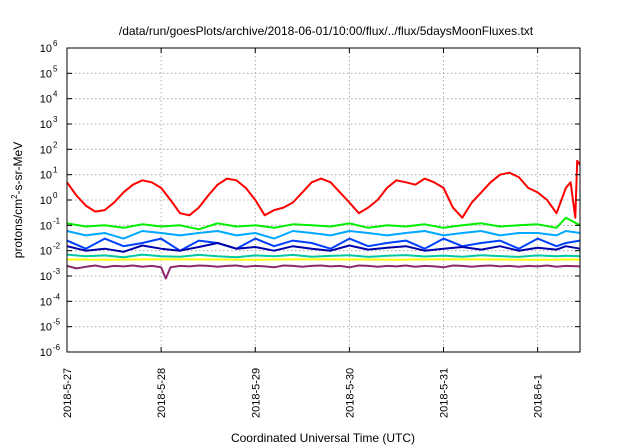 The width and height of the screenshot is (640, 448). I want to click on x-tick-label: 2018-5-28, so click(162, 393).